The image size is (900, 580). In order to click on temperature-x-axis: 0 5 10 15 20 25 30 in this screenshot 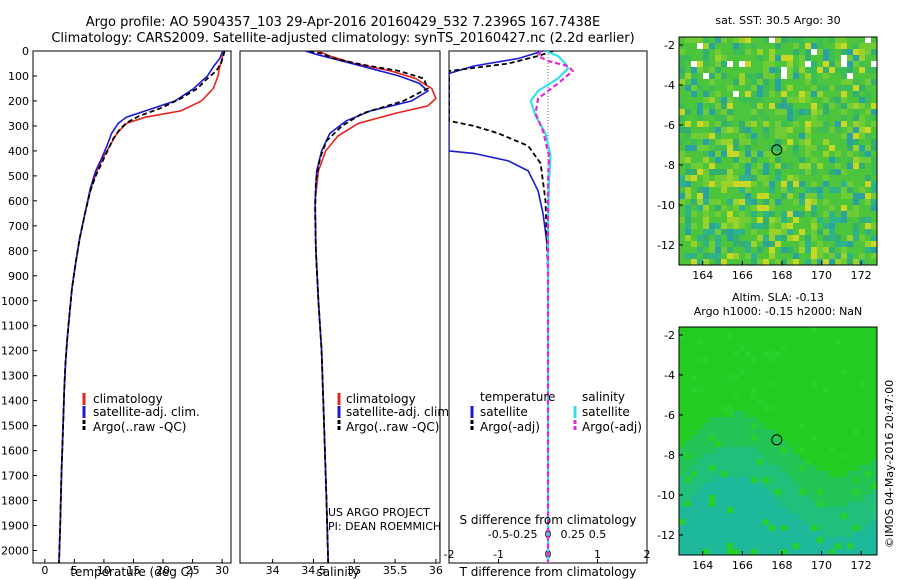, I will do `click(135, 568)`.